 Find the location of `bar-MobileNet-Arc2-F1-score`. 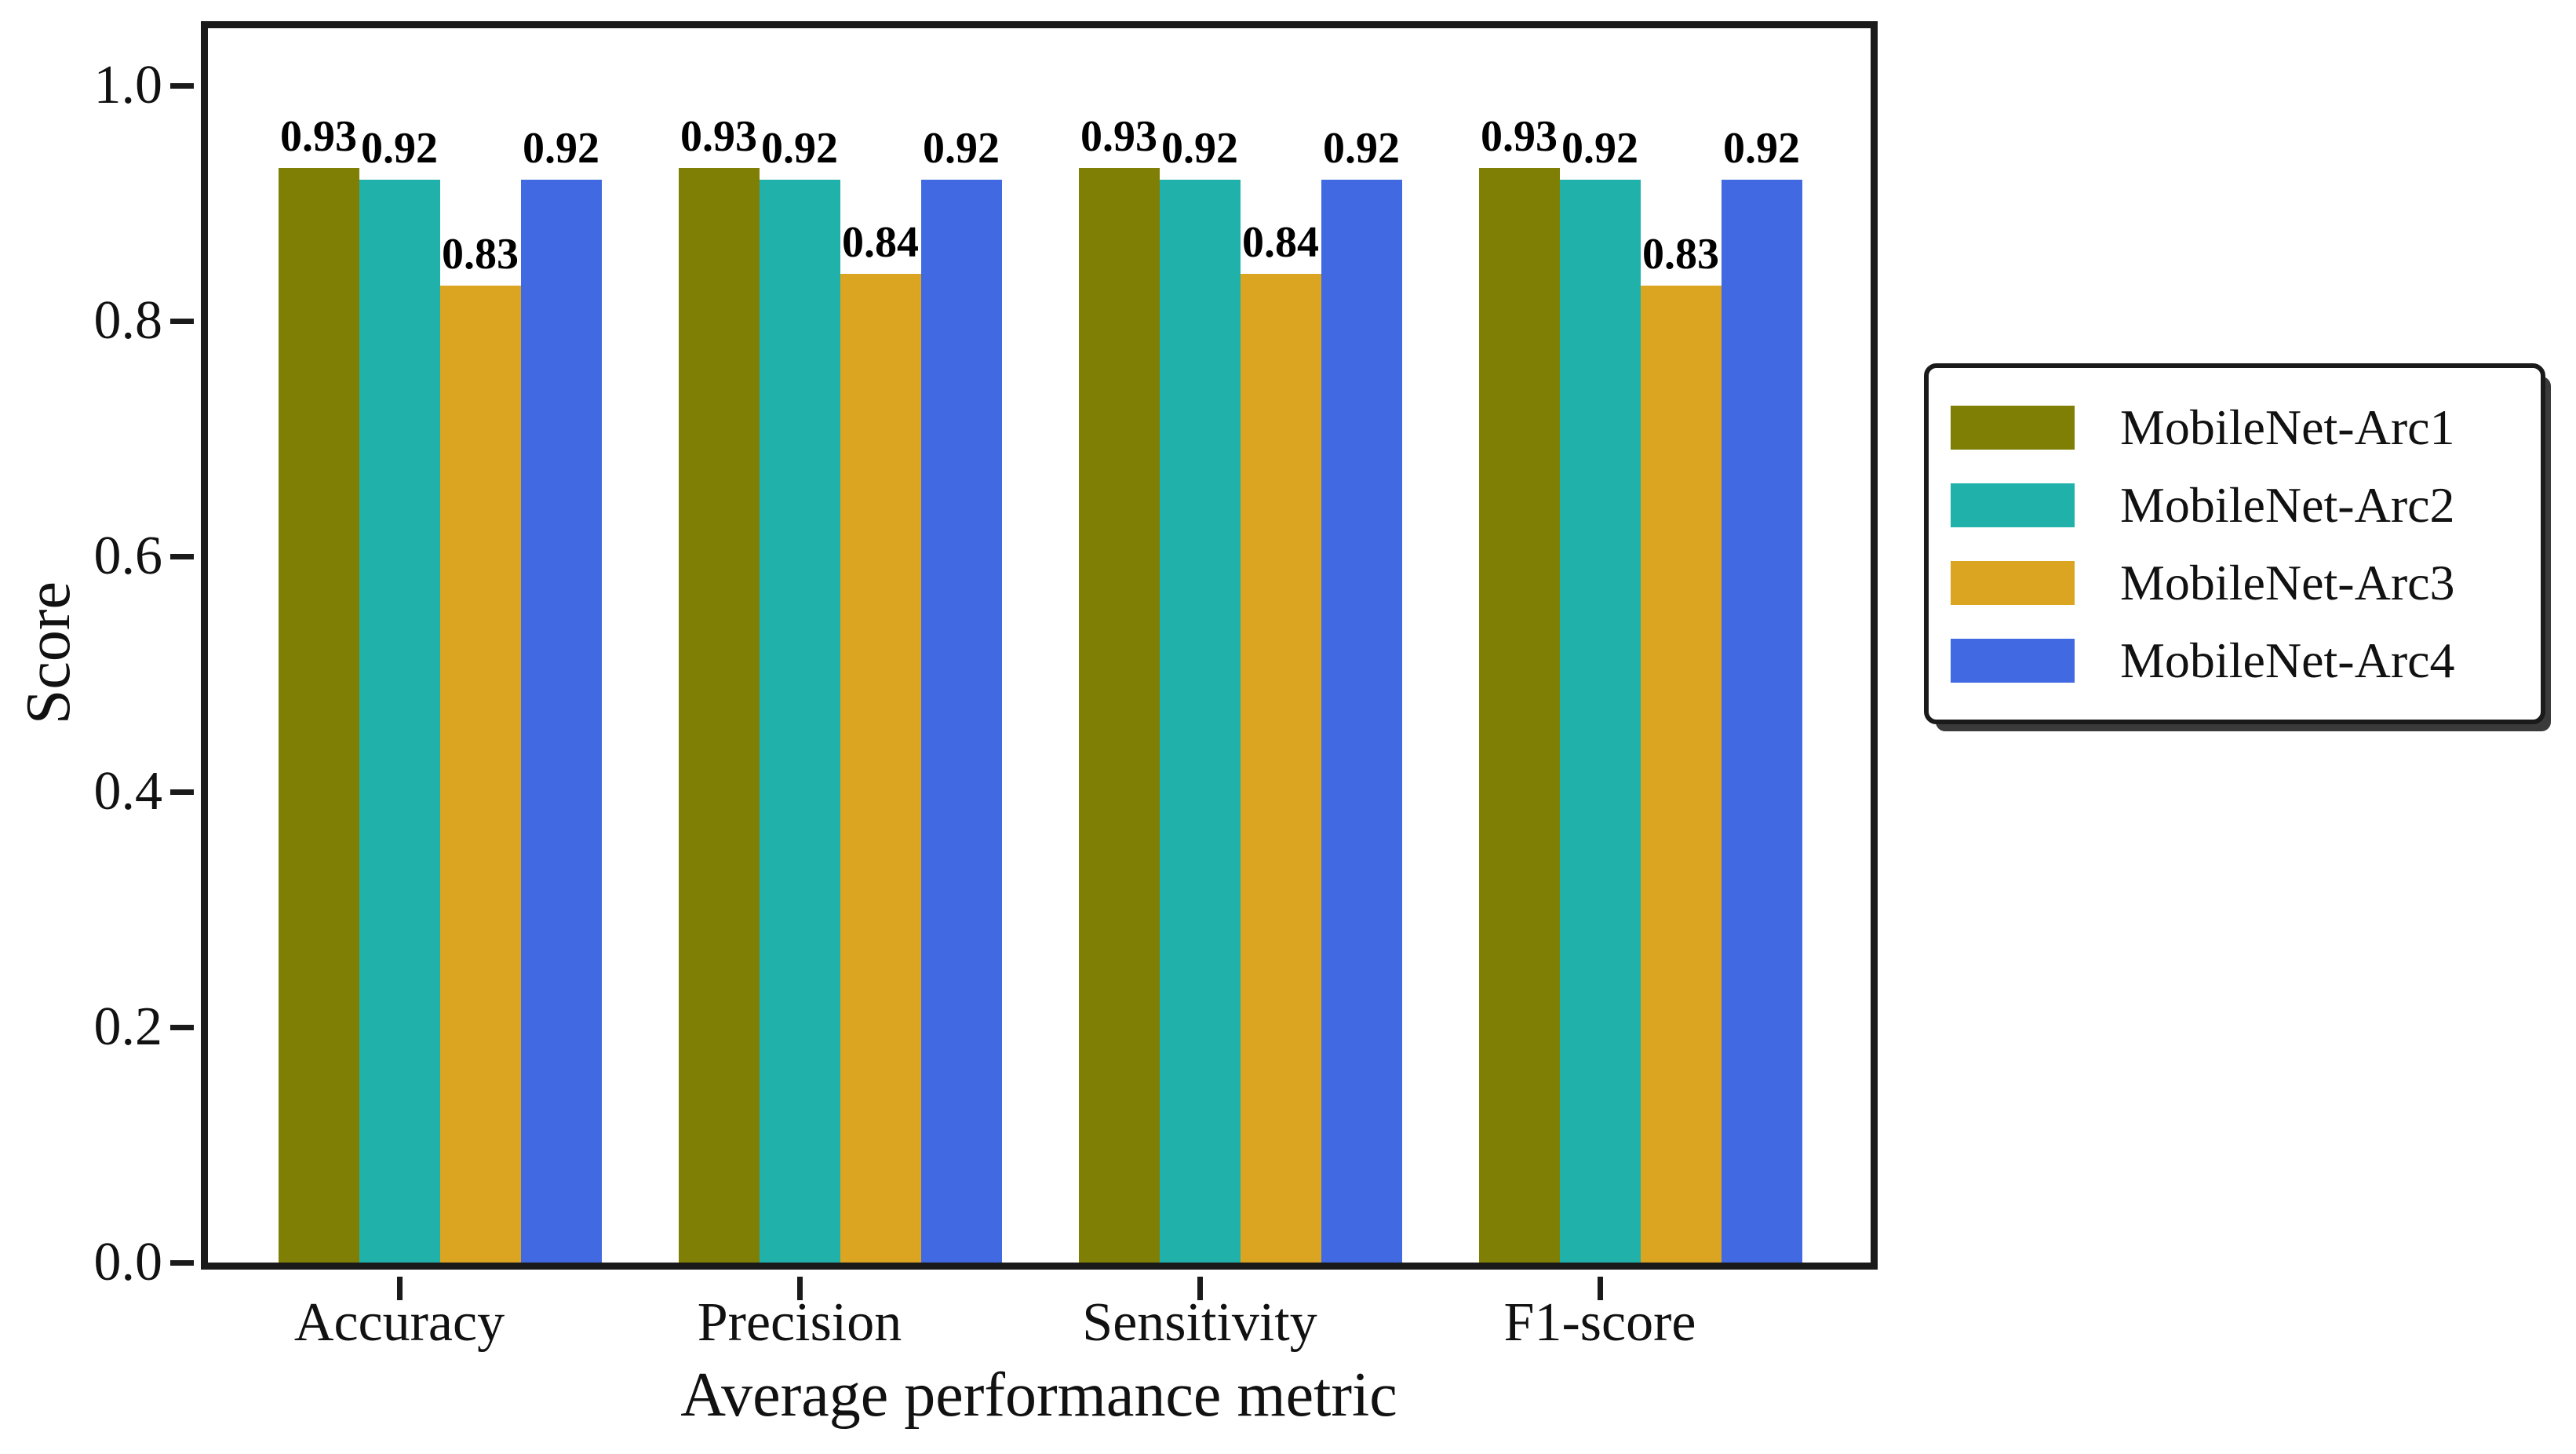

bar-MobileNet-Arc2-F1-score is located at coordinates (1600, 721).